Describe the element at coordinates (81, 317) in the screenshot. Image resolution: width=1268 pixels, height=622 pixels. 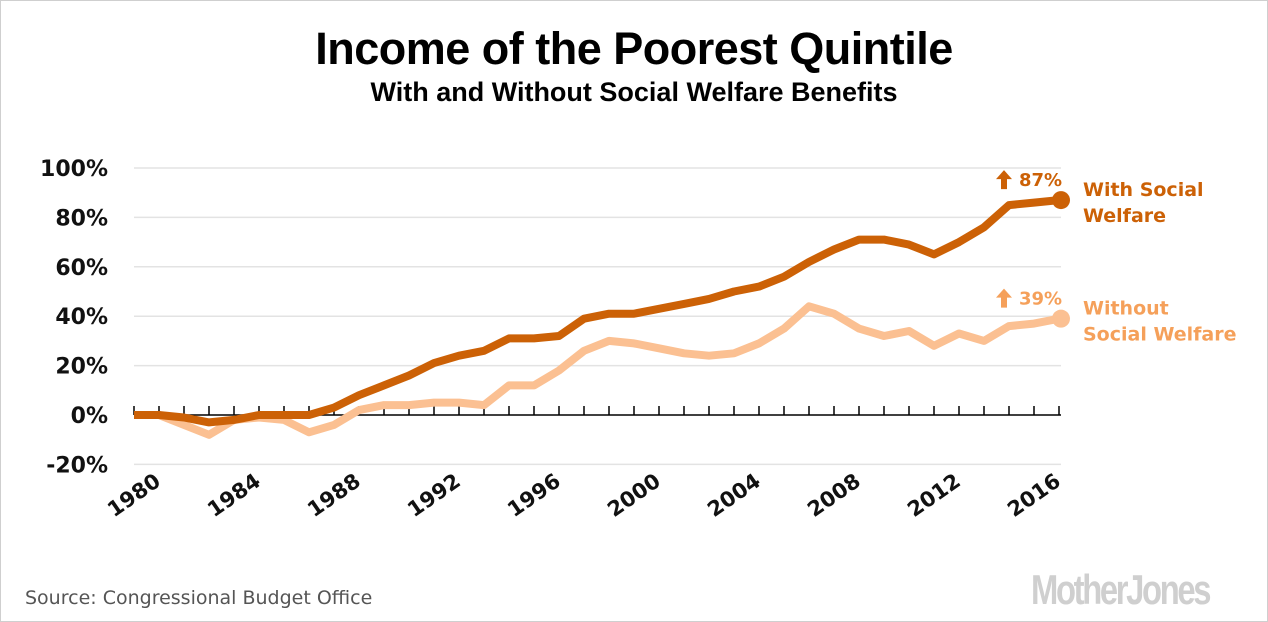
I see `y-tick-label: 40%` at that location.